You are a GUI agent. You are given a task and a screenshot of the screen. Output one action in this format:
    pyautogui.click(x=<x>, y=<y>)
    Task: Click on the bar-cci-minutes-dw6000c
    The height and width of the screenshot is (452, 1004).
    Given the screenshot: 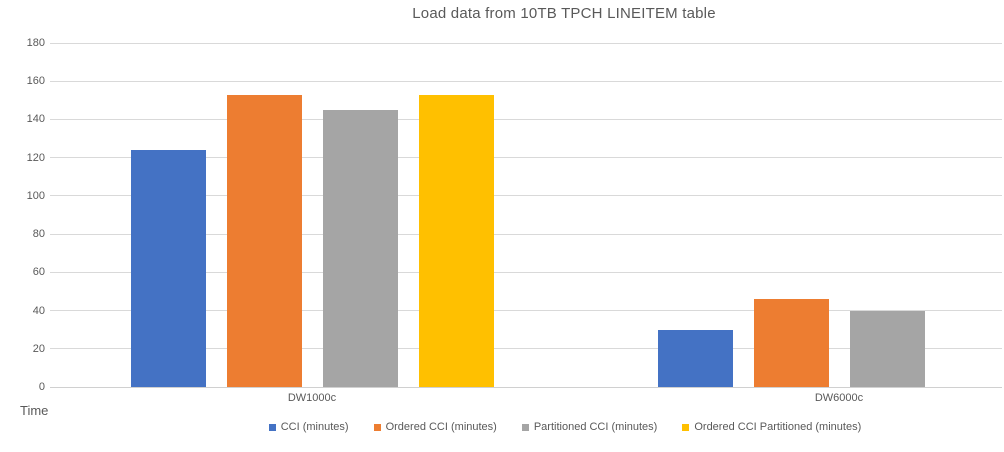 What is the action you would take?
    pyautogui.click(x=695, y=358)
    